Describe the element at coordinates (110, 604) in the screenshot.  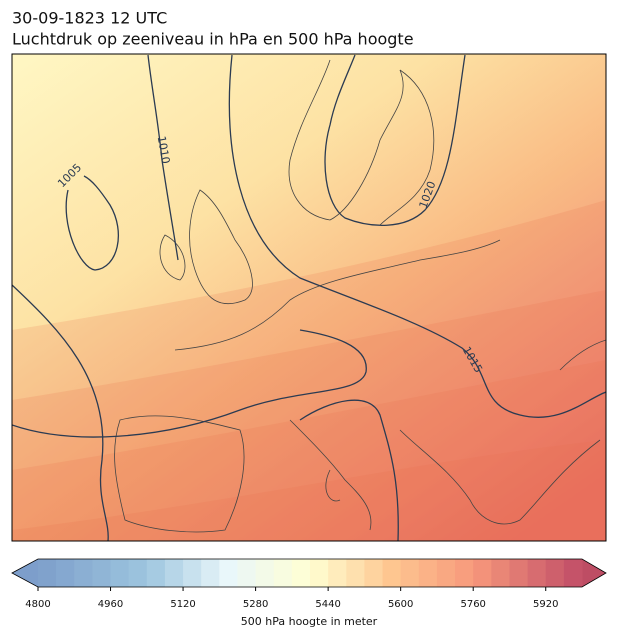
I see `colorbar-tick-label: 4960` at that location.